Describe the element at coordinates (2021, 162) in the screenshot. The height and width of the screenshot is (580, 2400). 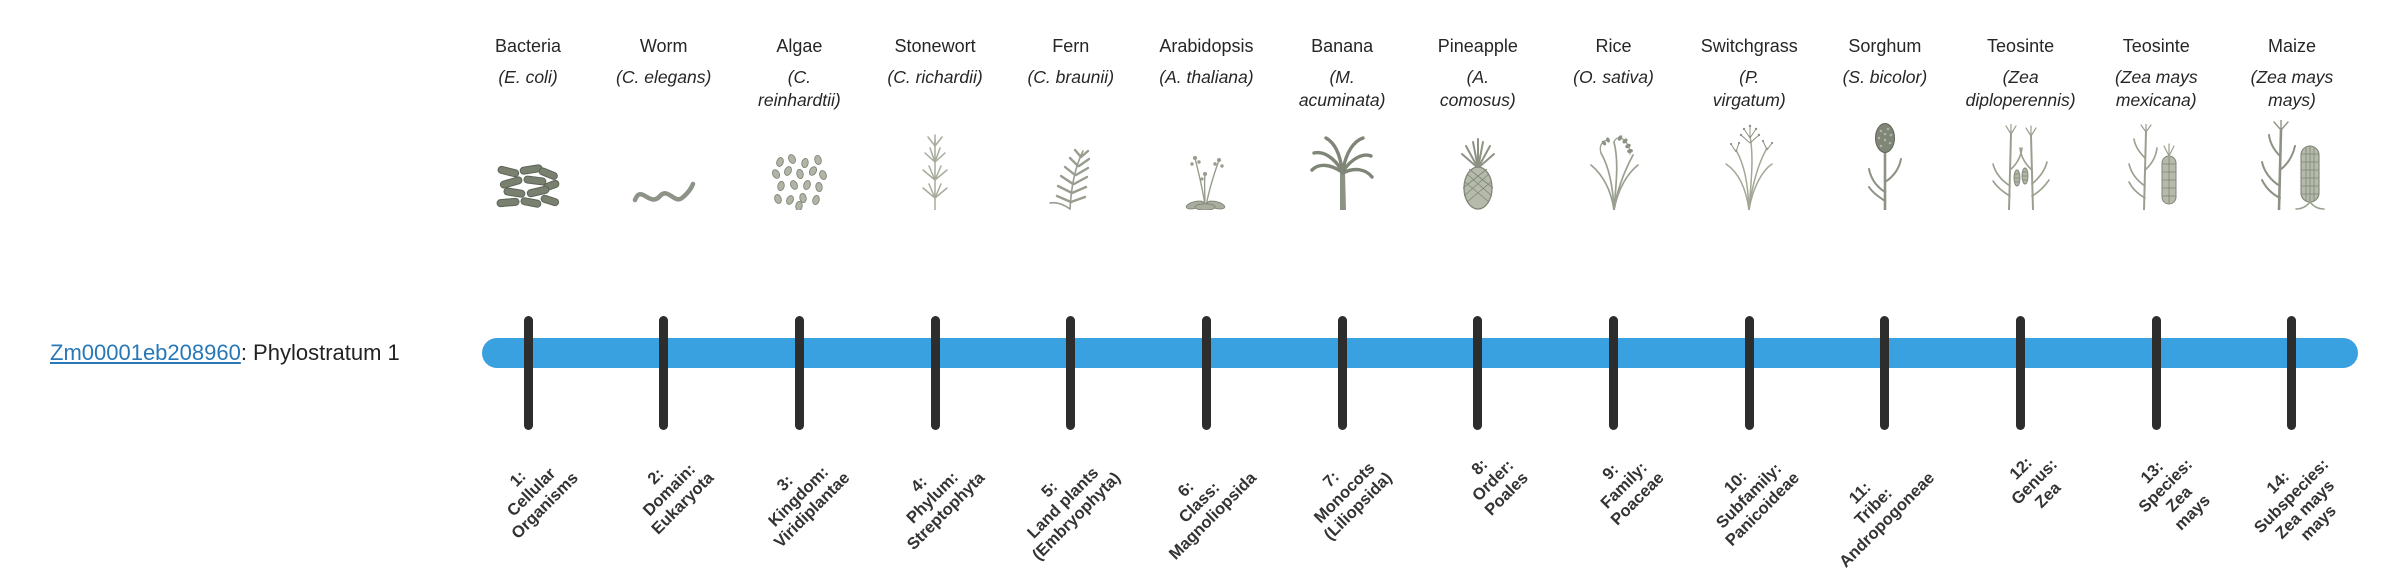
I see `teosinte-icon` at that location.